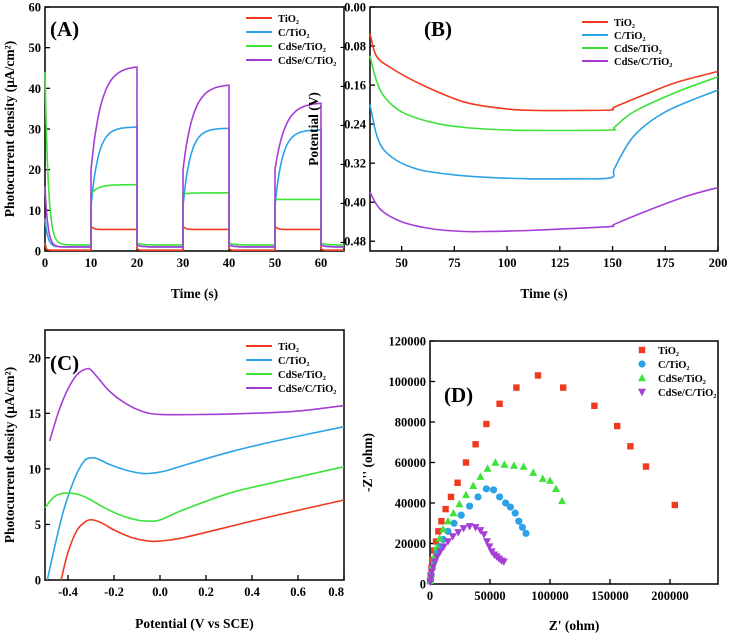 Image resolution: width=736 pixels, height=636 pixels. I want to click on y-tick-label: 100000, so click(408, 382).